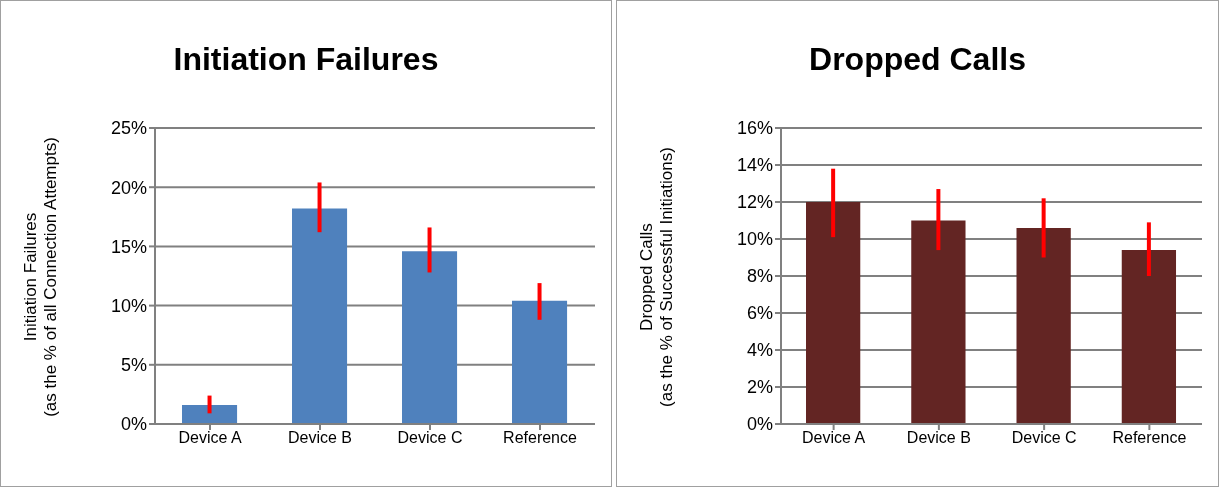  Describe the element at coordinates (306, 59) in the screenshot. I see `chart-title: Initiation Failures` at that location.